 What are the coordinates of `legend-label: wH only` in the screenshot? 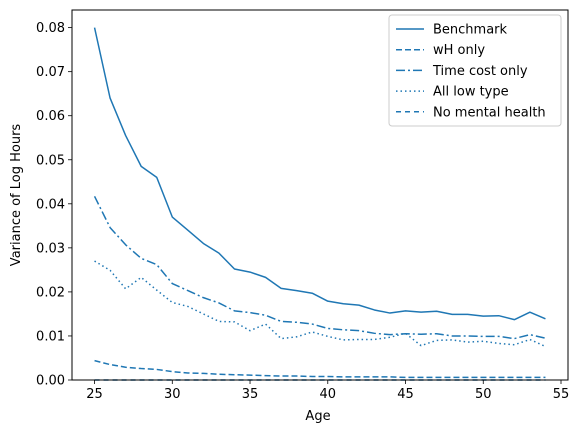 It's located at (459, 50).